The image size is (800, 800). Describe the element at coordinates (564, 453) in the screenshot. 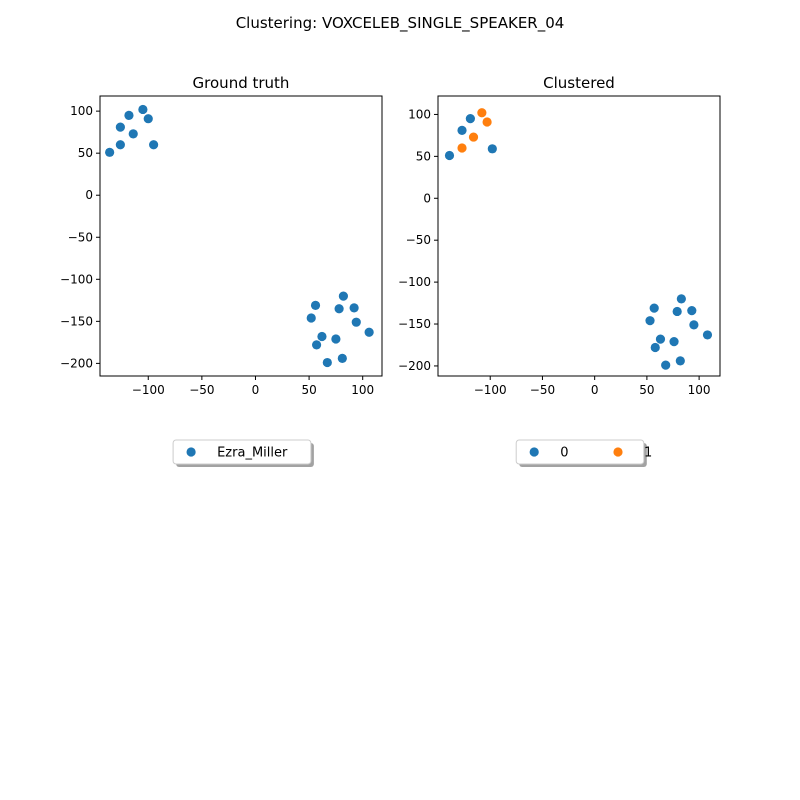

I see `legend-label: 0` at that location.